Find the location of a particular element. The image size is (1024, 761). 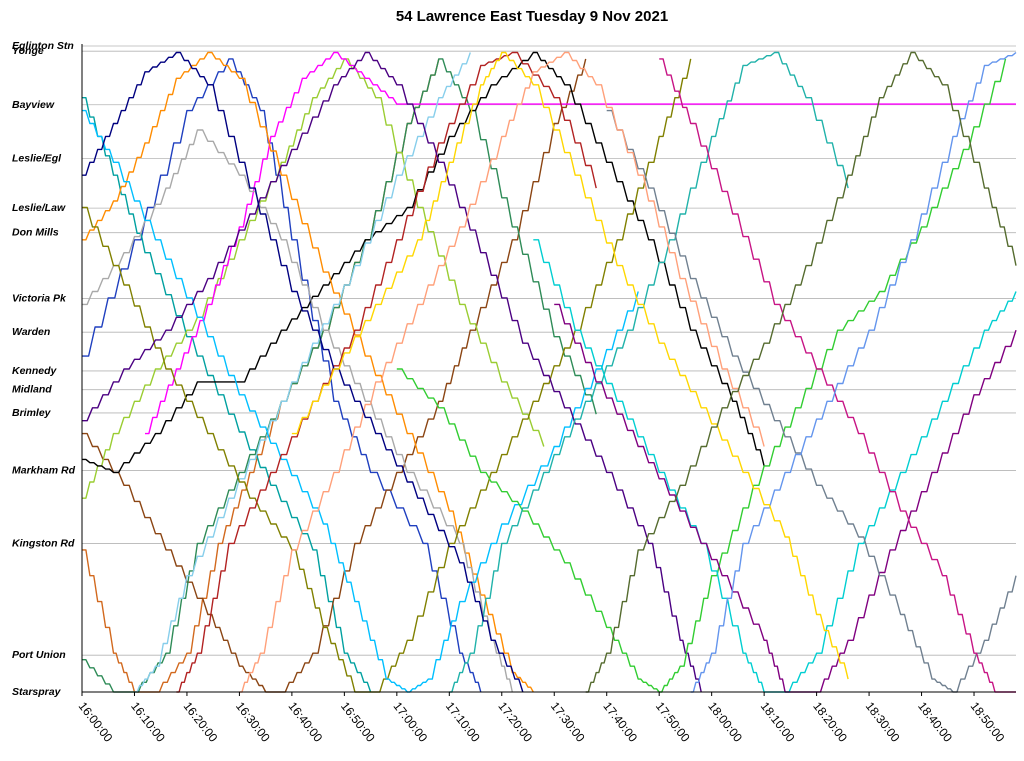

stop-label: Leslie/Egl is located at coordinates (37, 158).